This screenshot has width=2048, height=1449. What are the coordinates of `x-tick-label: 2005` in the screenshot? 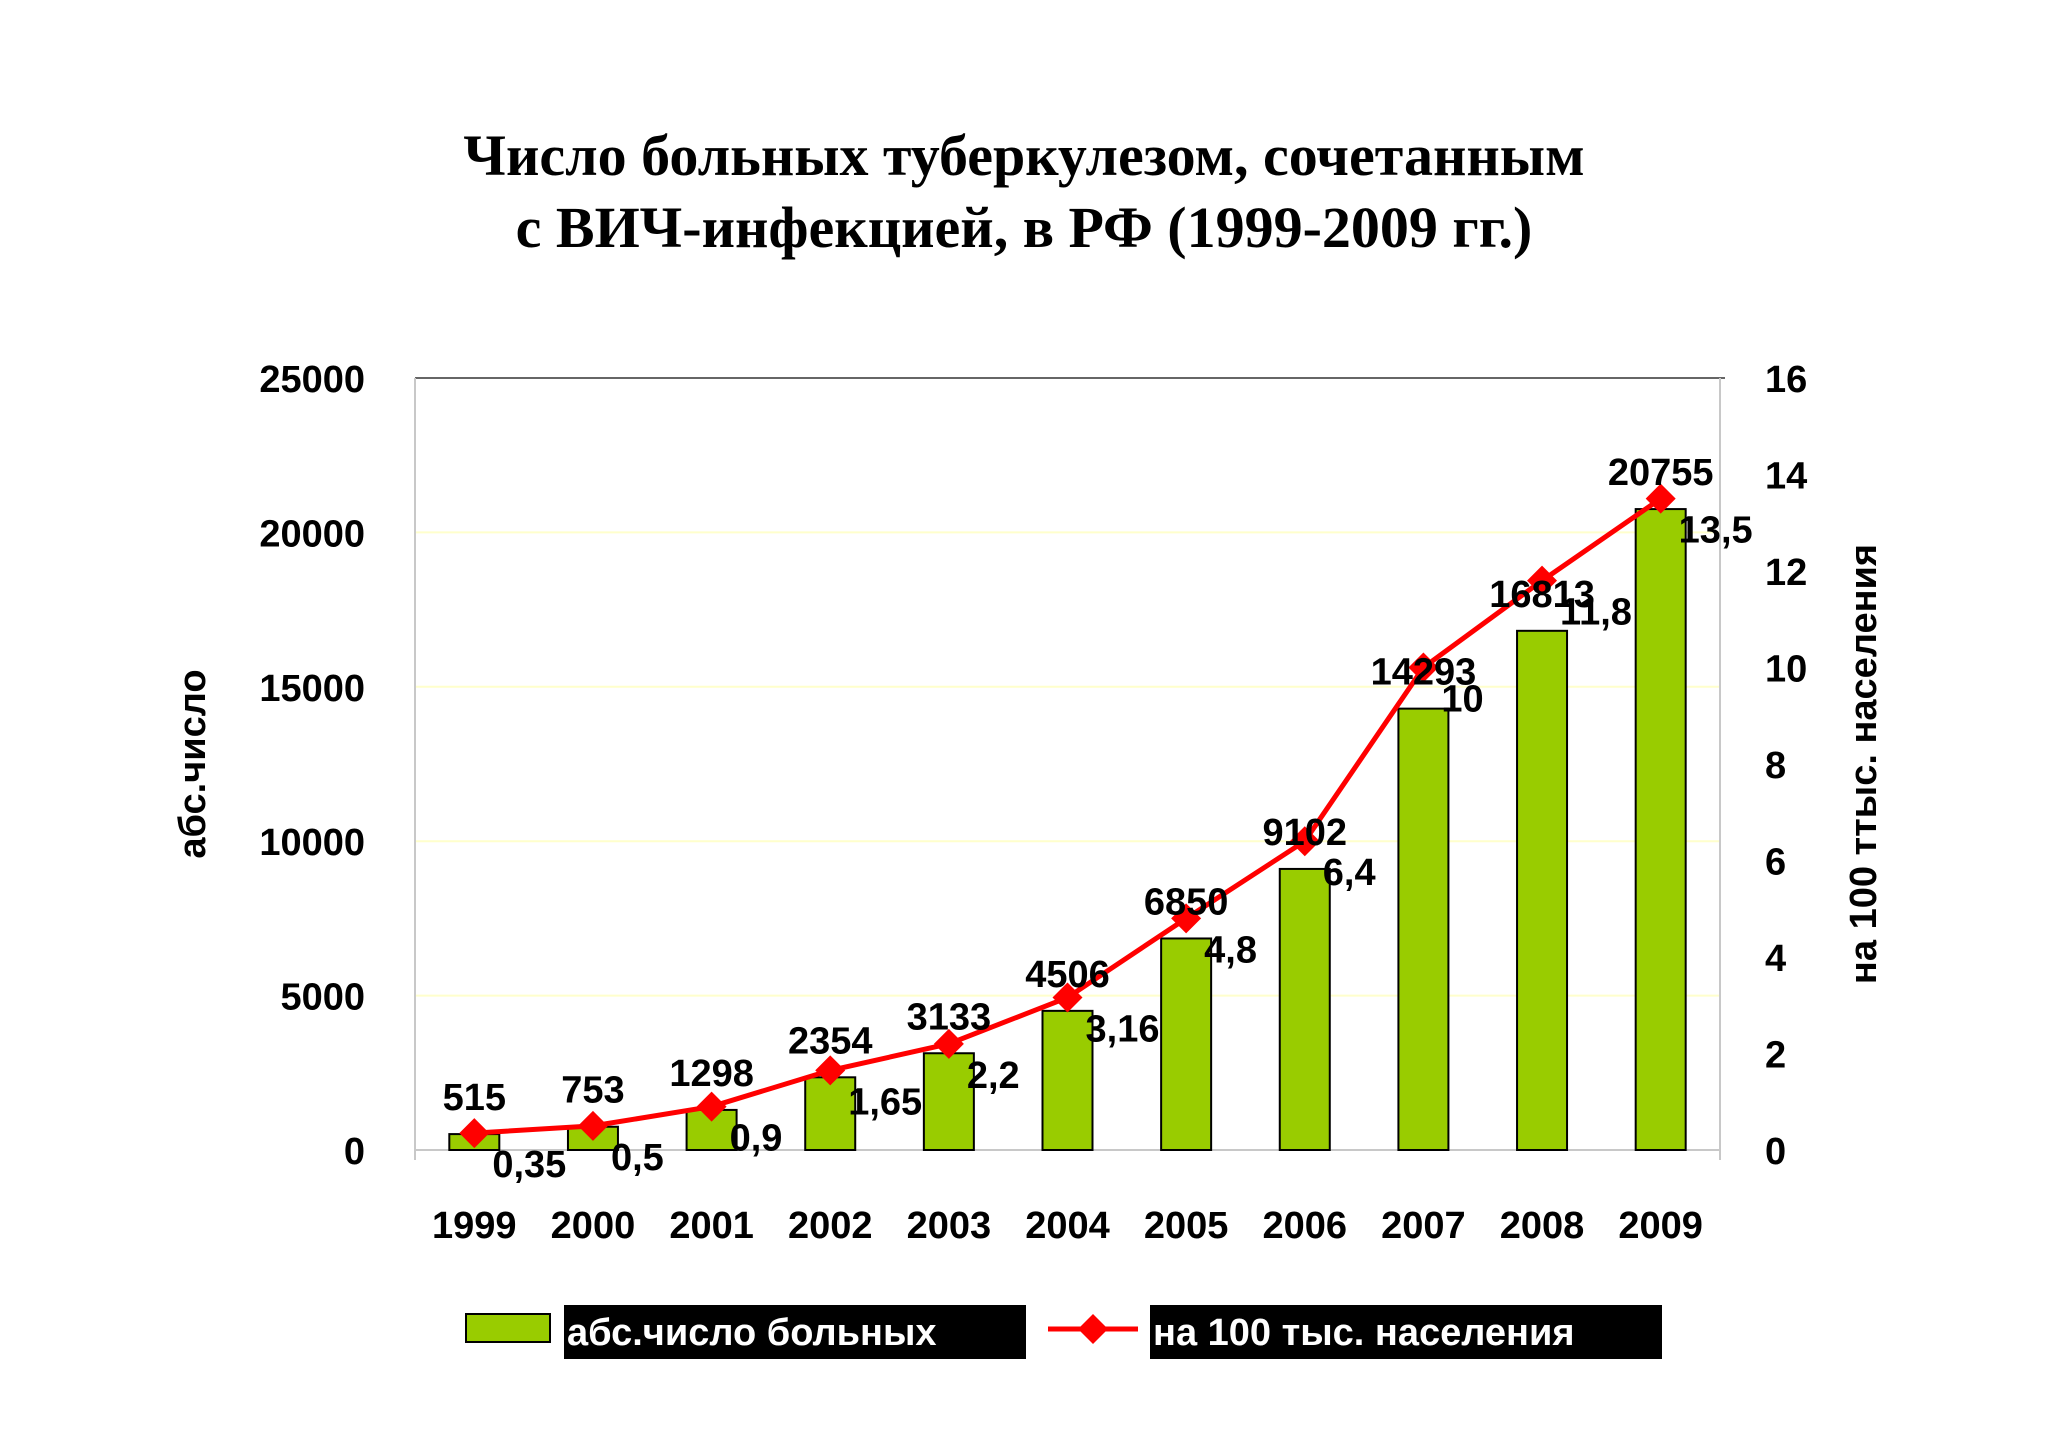 It's located at (1186, 1226).